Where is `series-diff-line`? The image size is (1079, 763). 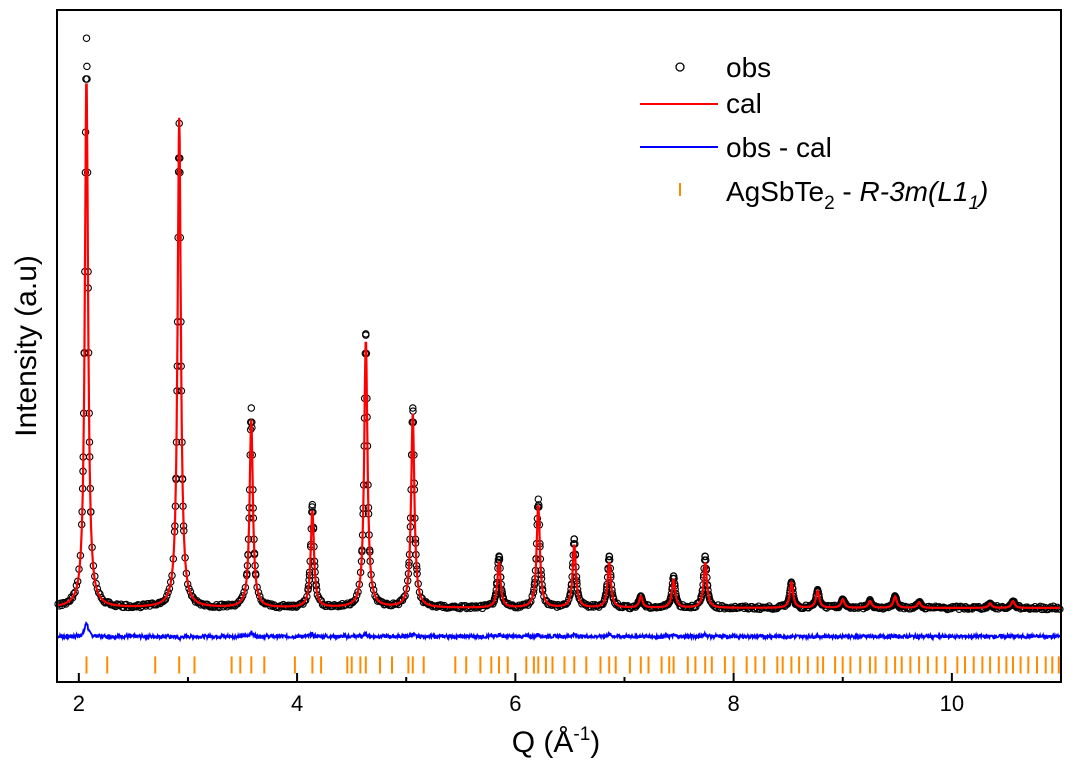 series-diff-line is located at coordinates (559, 632).